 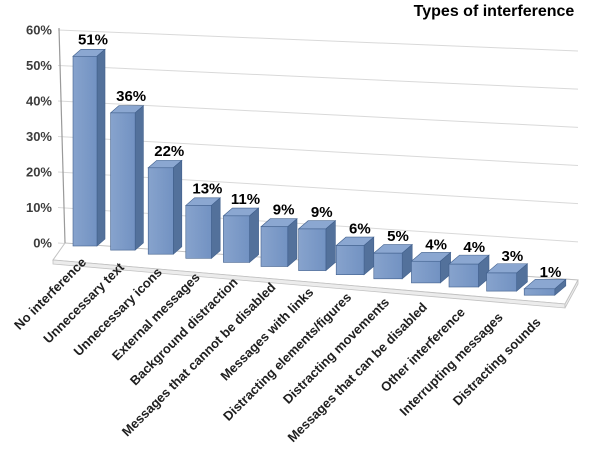 I want to click on value-axis, so click(x=62, y=135).